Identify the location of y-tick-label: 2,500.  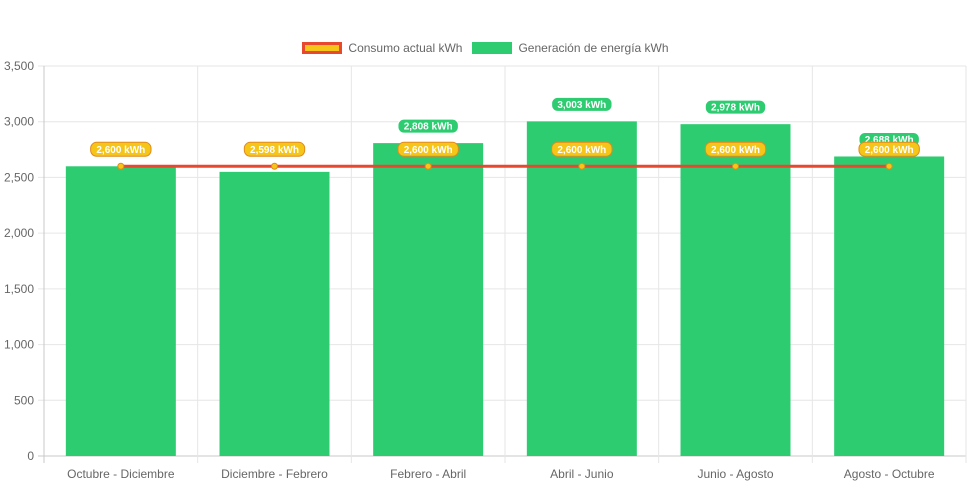
(19, 177).